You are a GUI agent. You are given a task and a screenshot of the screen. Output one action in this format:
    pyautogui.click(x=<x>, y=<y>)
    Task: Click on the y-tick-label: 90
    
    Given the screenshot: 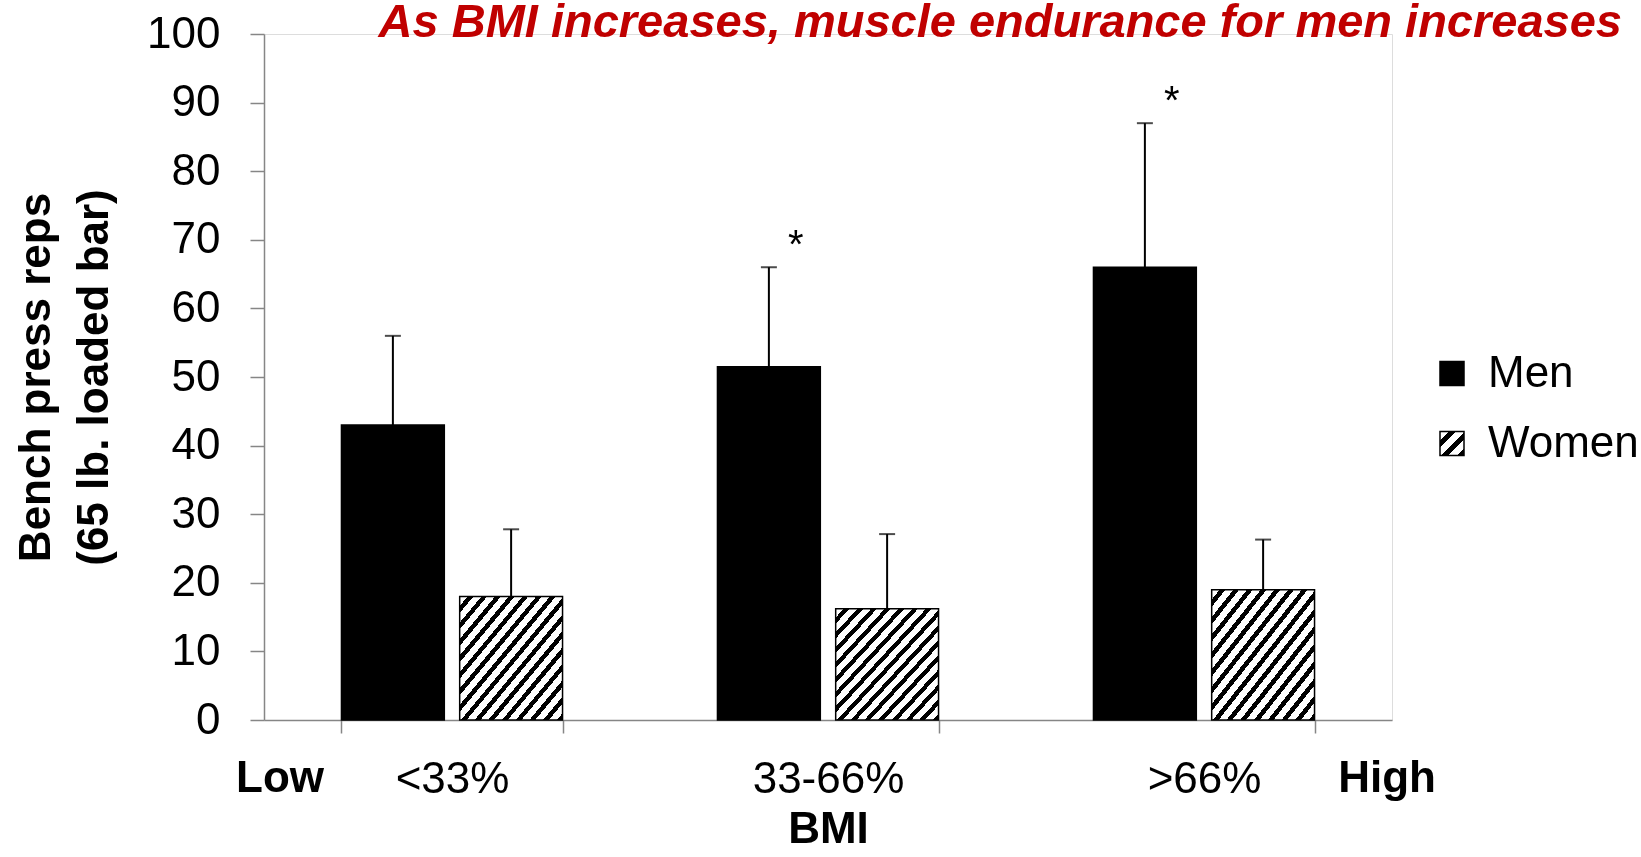 What is the action you would take?
    pyautogui.click(x=196, y=101)
    